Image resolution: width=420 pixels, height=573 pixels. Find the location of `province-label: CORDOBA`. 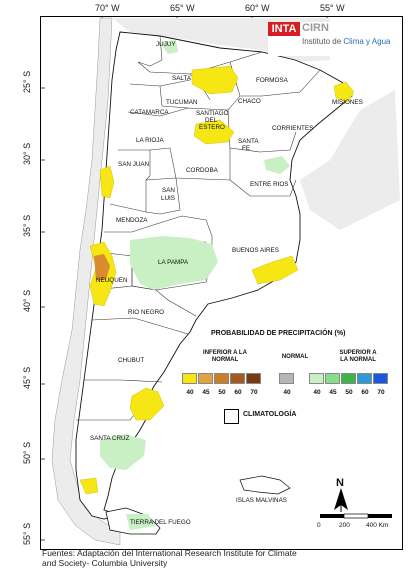

province-label: CORDOBA is located at coordinates (202, 170).